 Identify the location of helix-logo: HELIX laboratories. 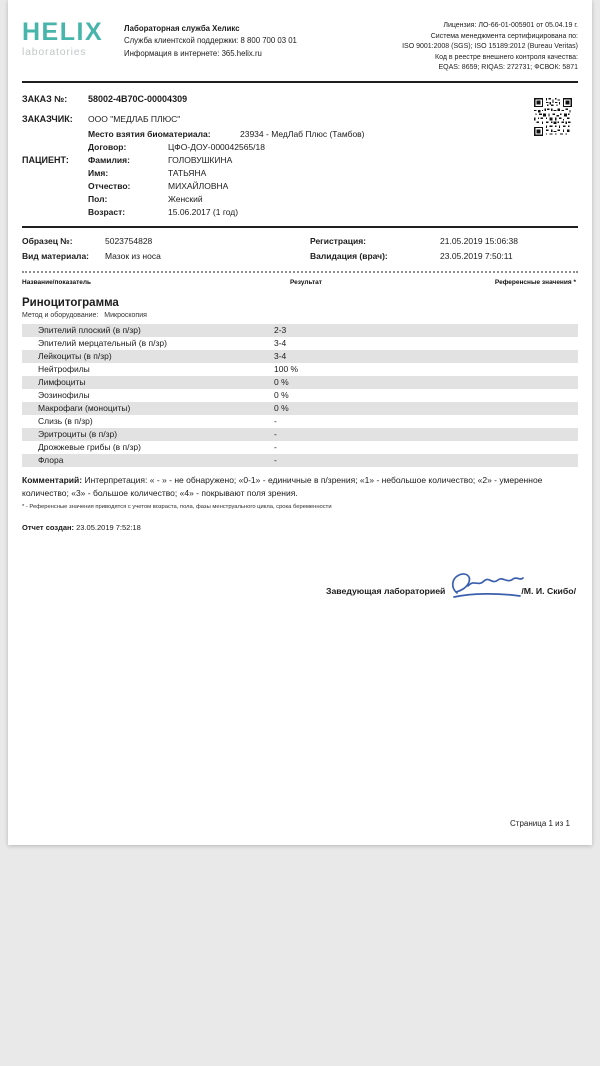
(68, 47).